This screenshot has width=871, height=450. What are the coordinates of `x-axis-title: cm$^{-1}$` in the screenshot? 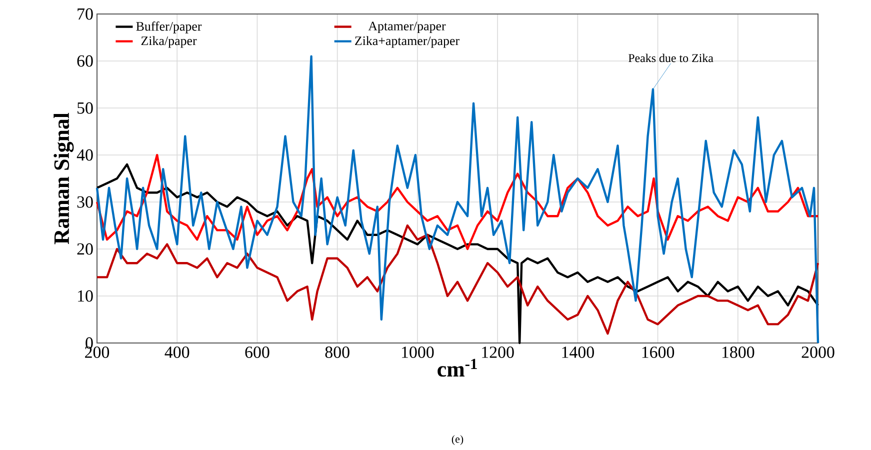 It's located at (457, 367).